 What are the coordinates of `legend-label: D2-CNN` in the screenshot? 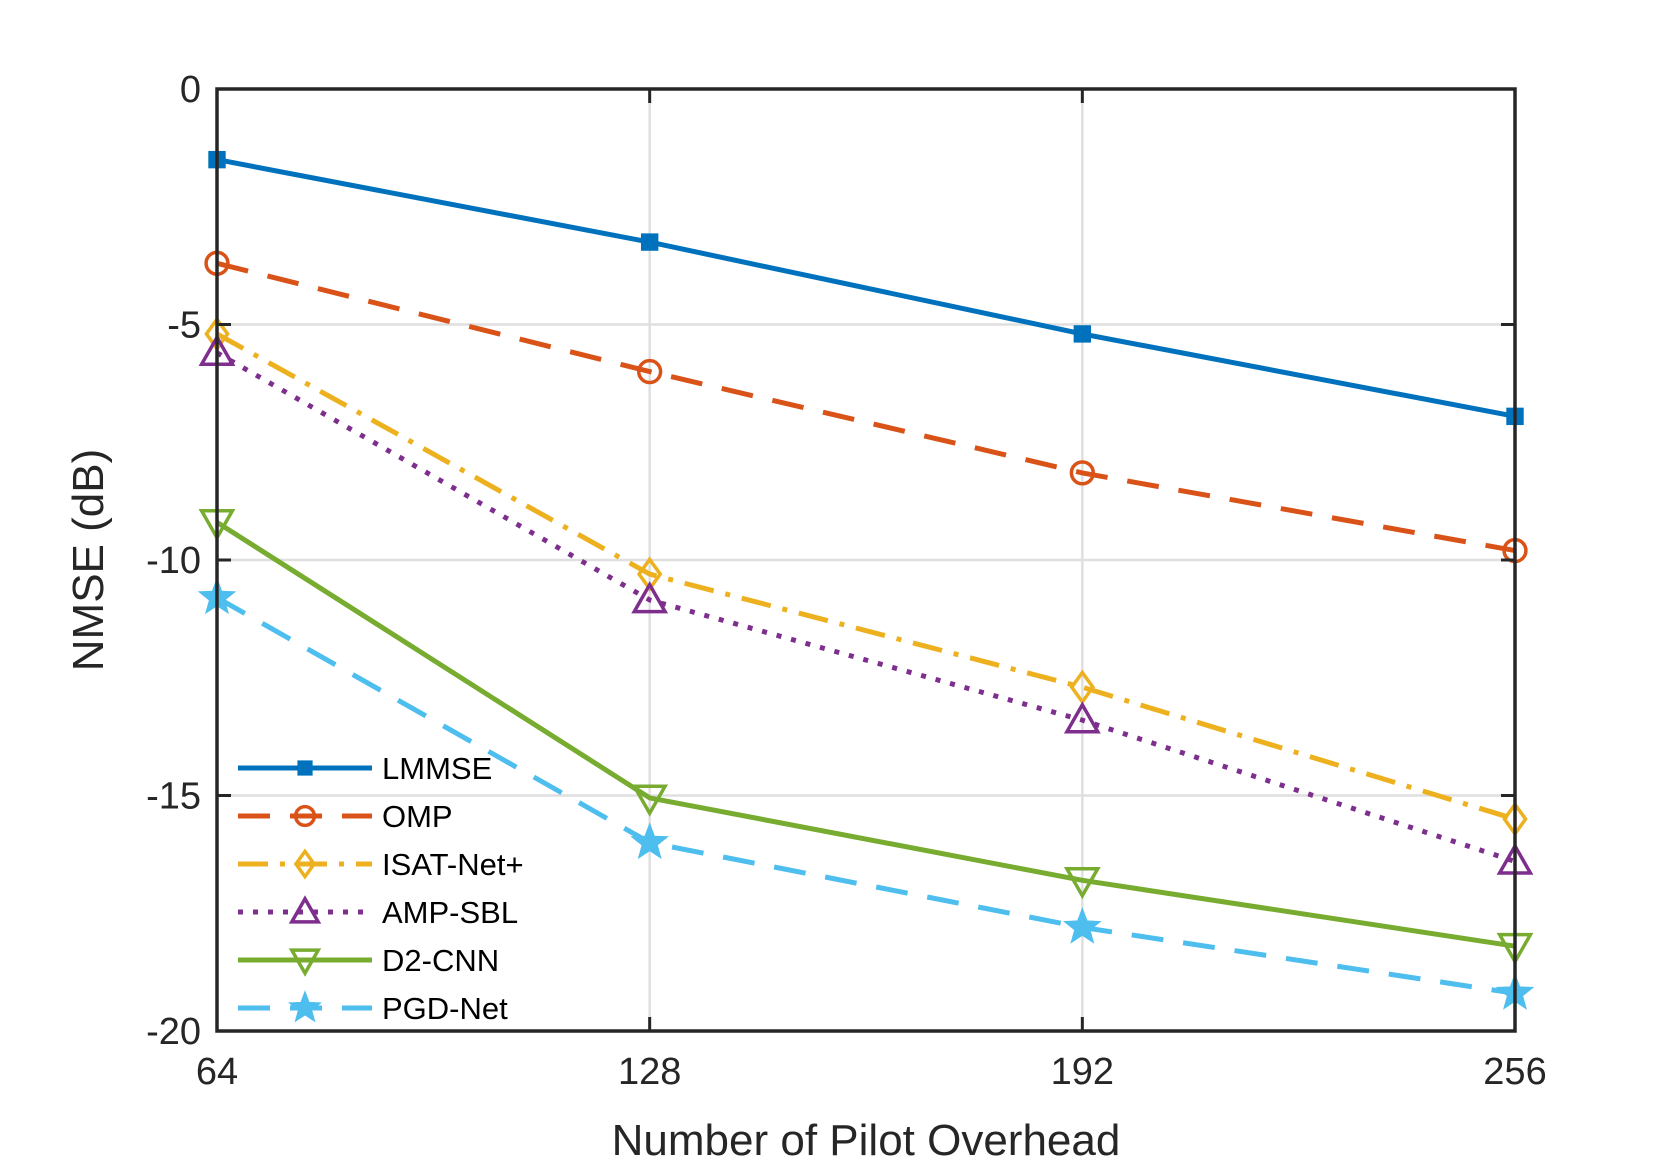 It's located at (440, 960).